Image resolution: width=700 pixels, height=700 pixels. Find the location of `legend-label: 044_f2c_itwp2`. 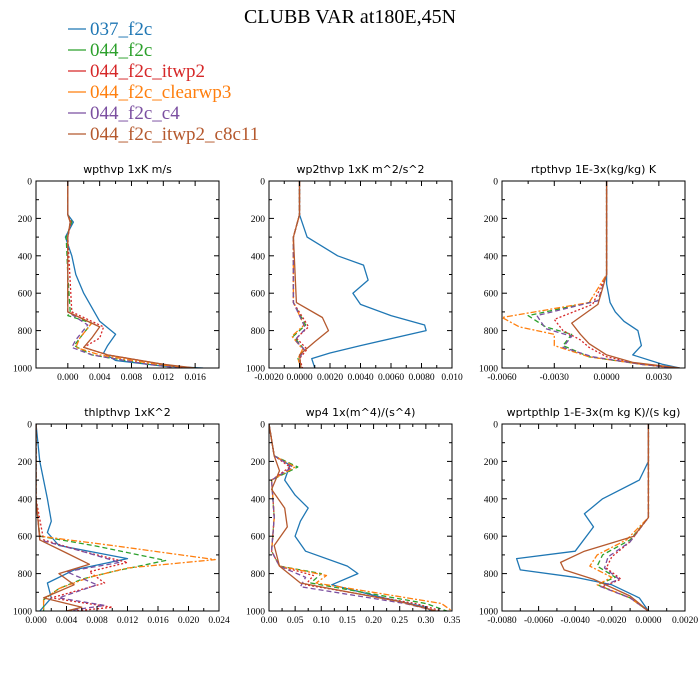

legend-label: 044_f2c_itwp2 is located at coordinates (147, 71).